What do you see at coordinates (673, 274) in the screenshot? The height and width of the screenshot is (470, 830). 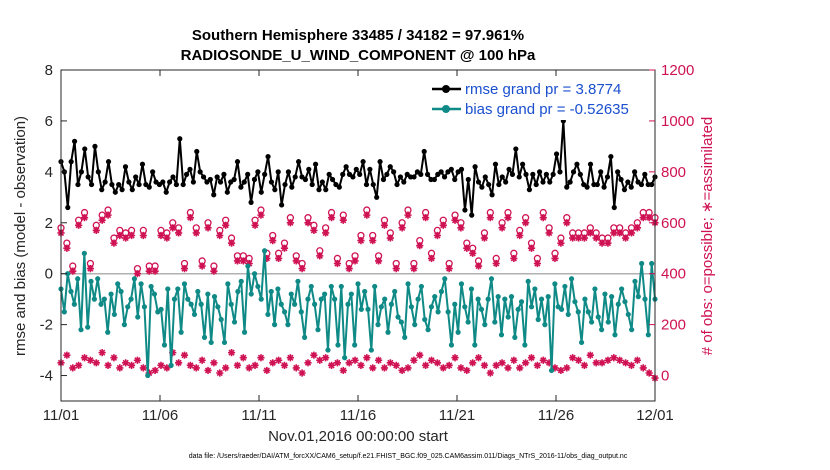 I see `y-tick-label-right: 400` at bounding box center [673, 274].